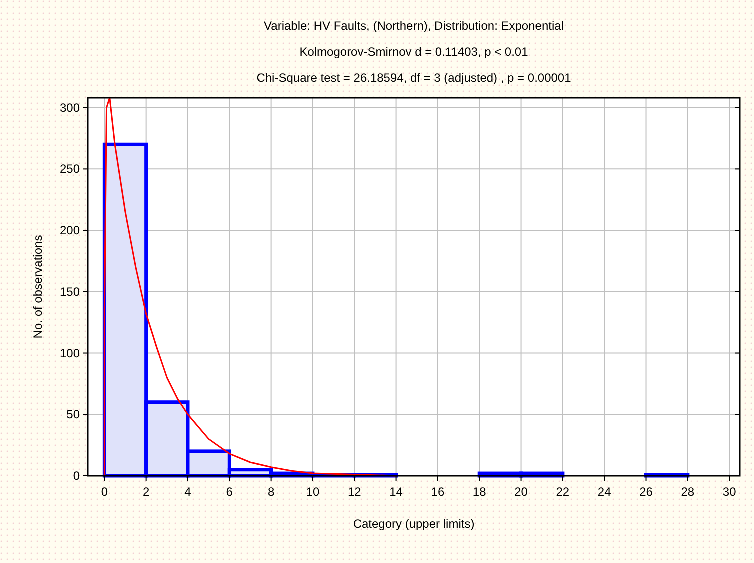 This screenshot has width=754, height=563. I want to click on y-axis-title: No. of observations, so click(38, 287).